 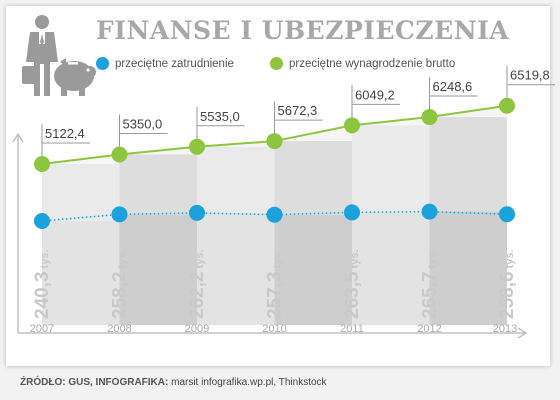 I want to click on employment-label: 257,3tys., so click(x=275, y=284).